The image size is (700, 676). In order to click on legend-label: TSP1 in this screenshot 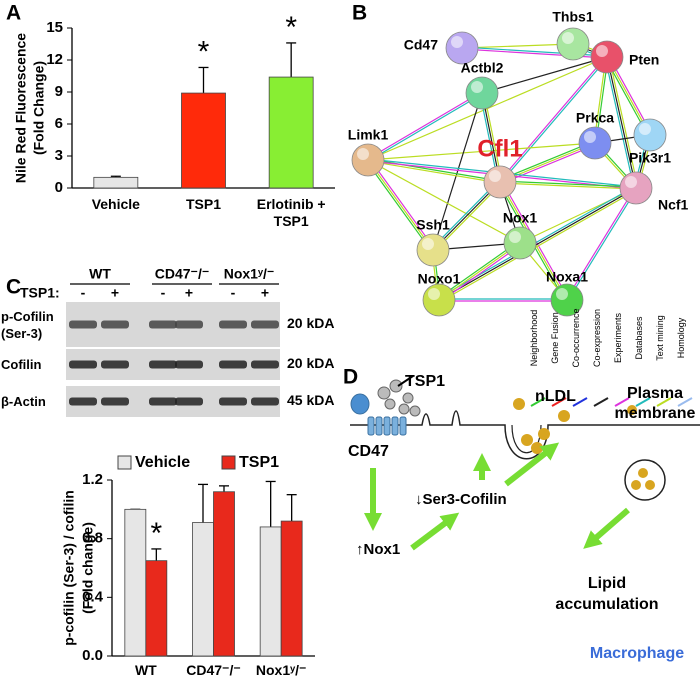, I will do `click(259, 462)`.